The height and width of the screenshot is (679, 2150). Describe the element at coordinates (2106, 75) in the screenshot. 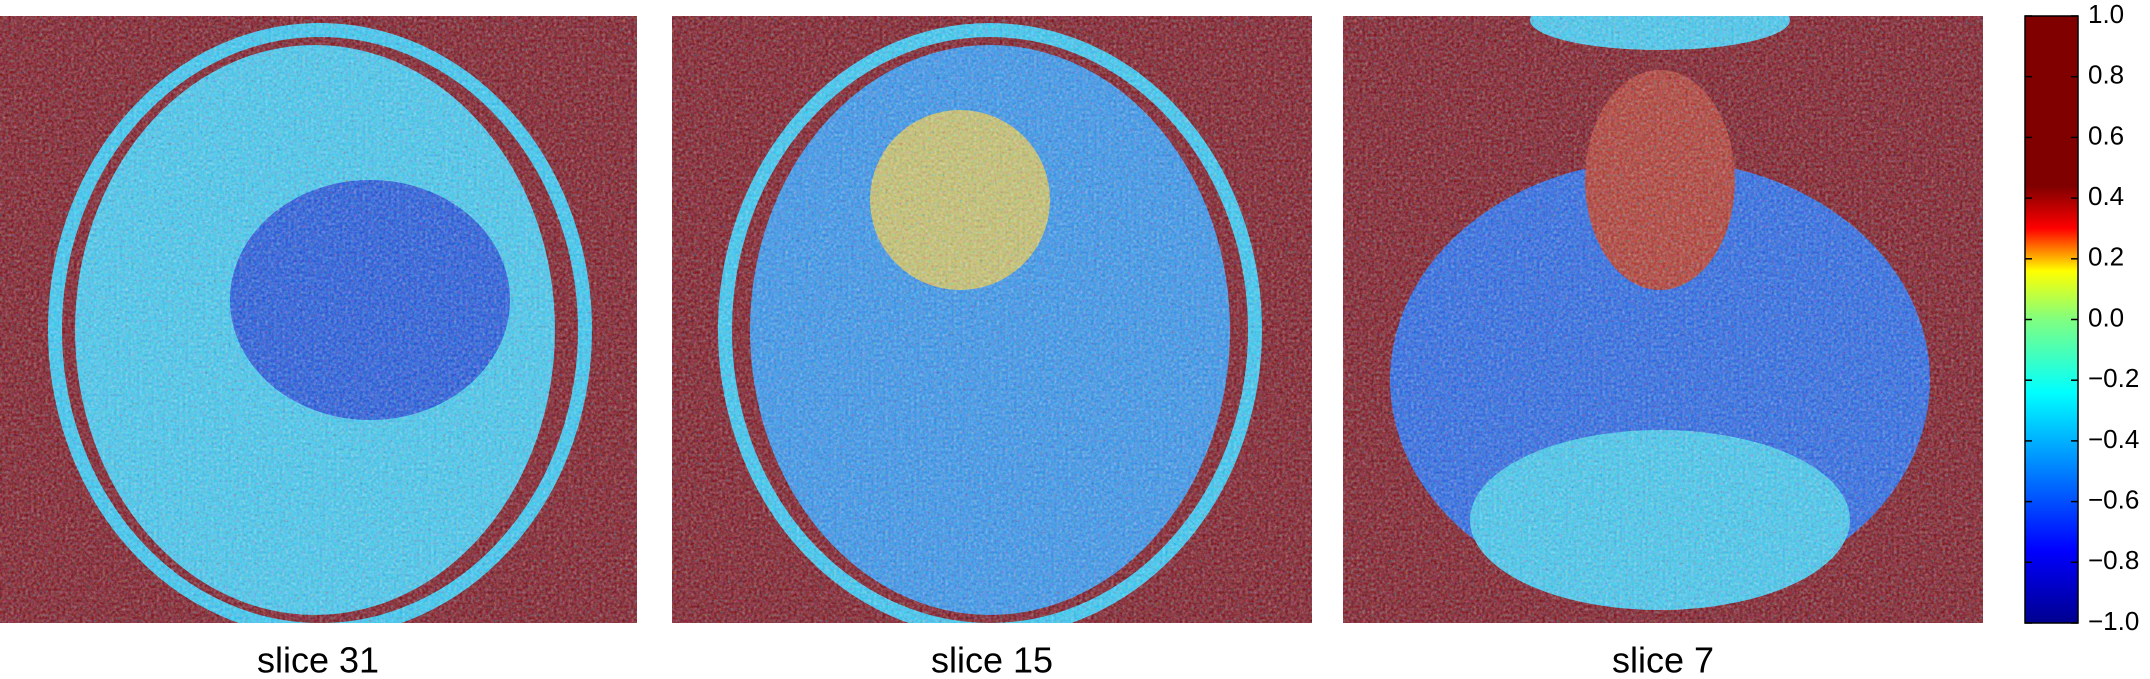

I see `tick-label: 0.8` at that location.